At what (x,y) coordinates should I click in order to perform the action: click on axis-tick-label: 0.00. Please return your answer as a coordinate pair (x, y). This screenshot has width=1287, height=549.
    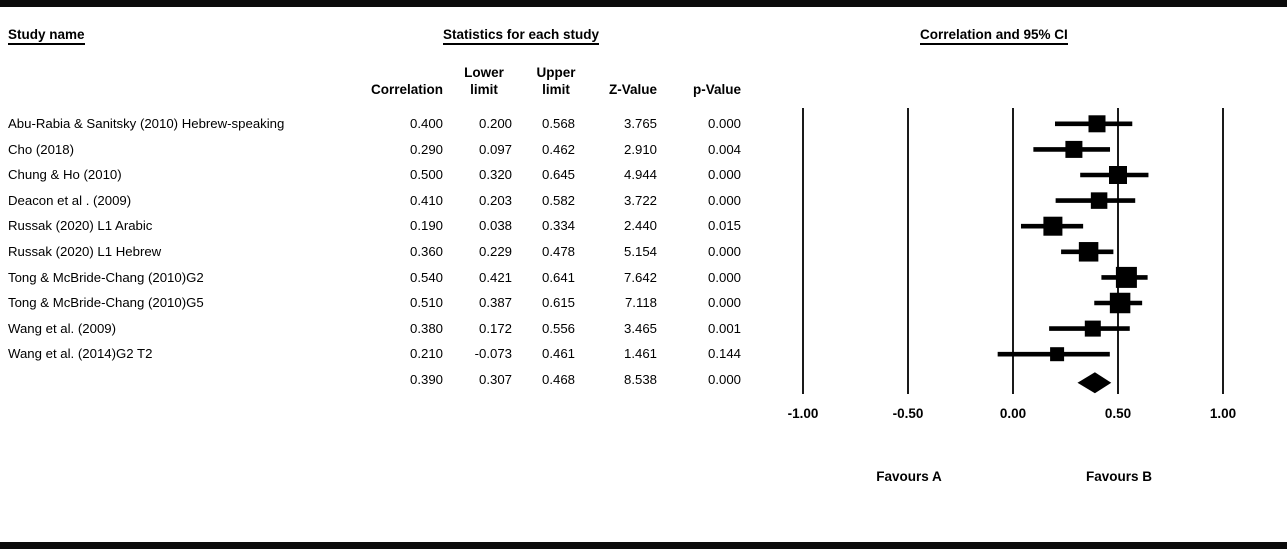
    Looking at the image, I should click on (1013, 413).